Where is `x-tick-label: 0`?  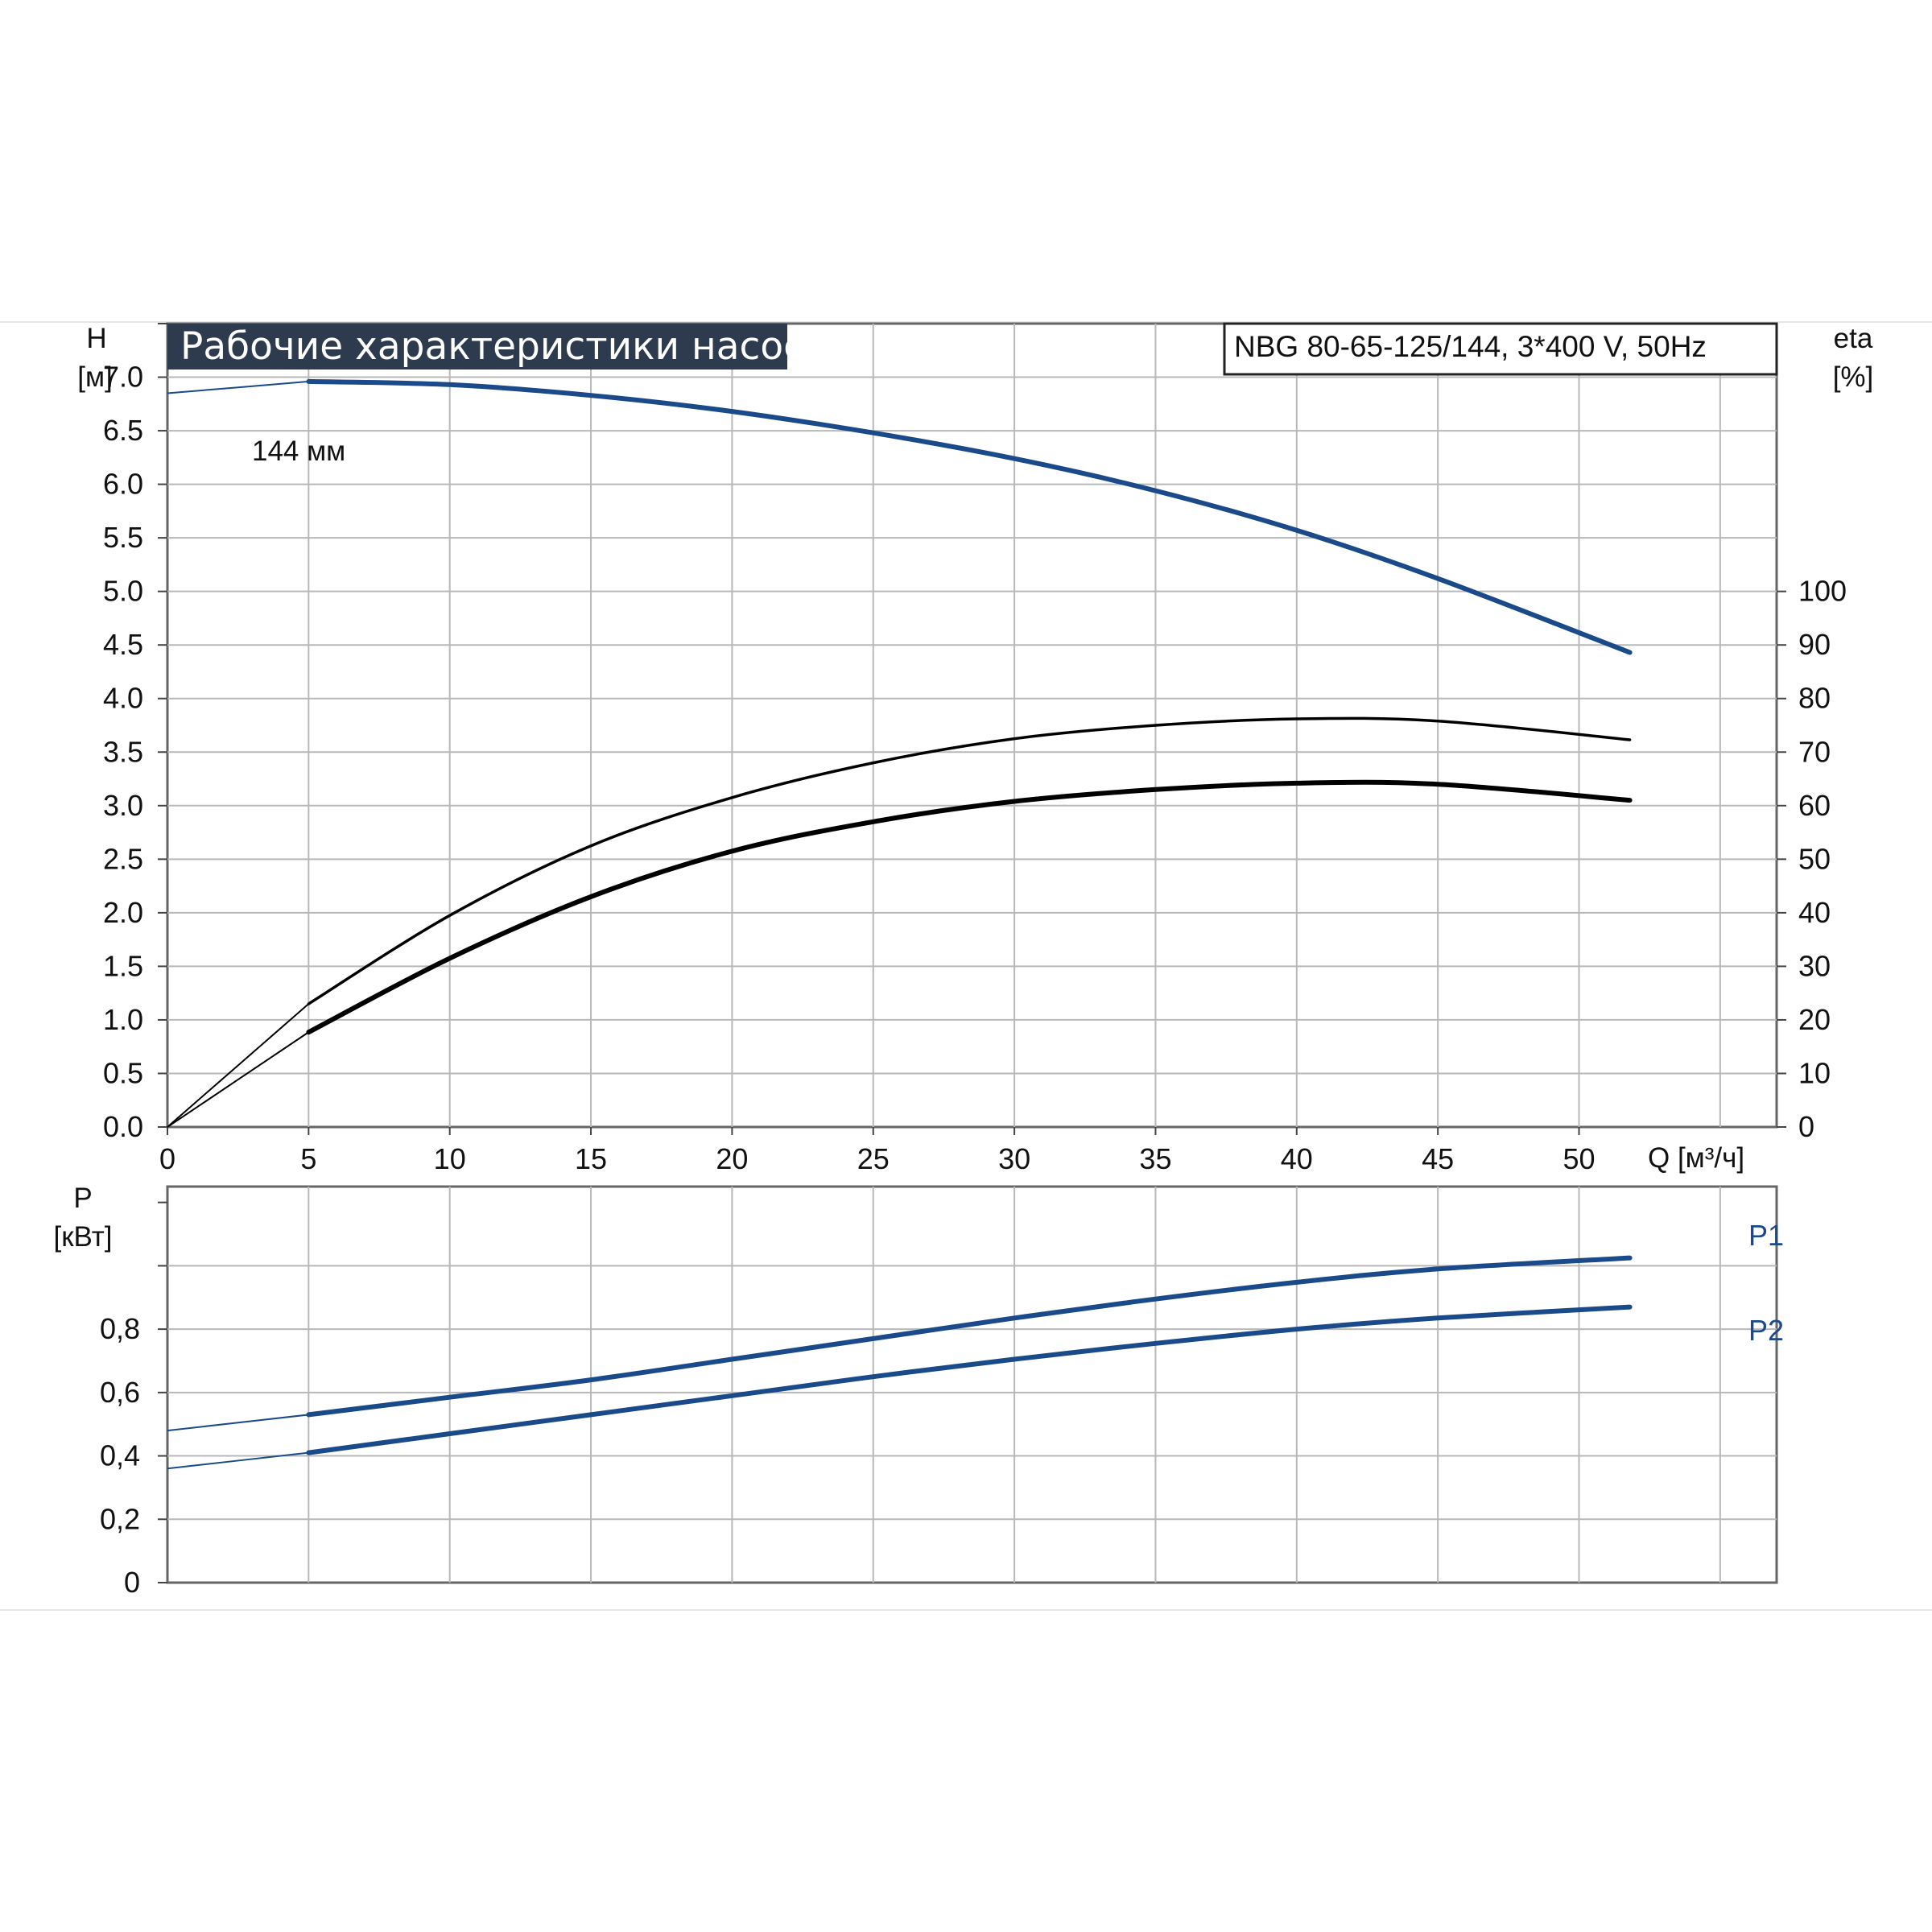 x-tick-label: 0 is located at coordinates (167, 1158).